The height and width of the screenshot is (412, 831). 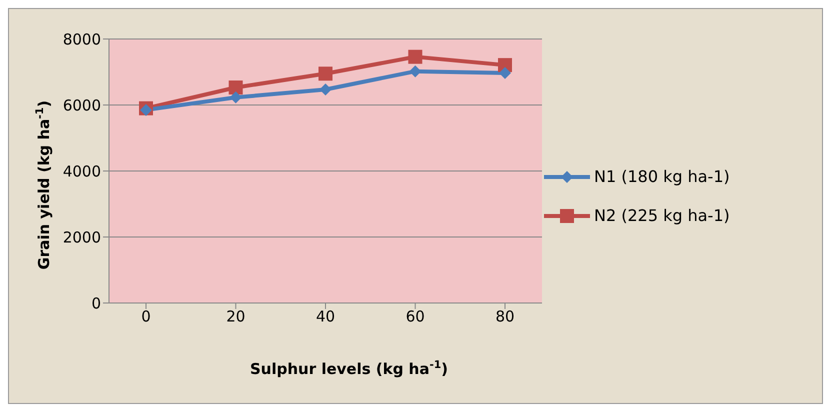 I want to click on x-tick-label: 40, so click(x=326, y=317).